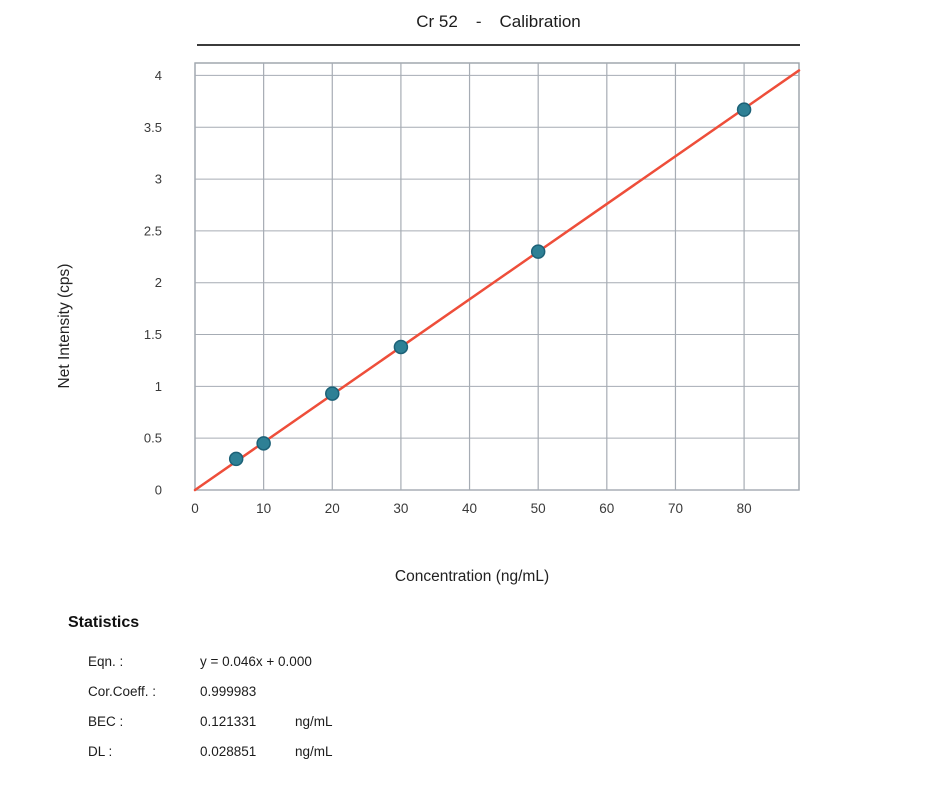  What do you see at coordinates (228, 691) in the screenshot?
I see `stat-value: 0.999983` at bounding box center [228, 691].